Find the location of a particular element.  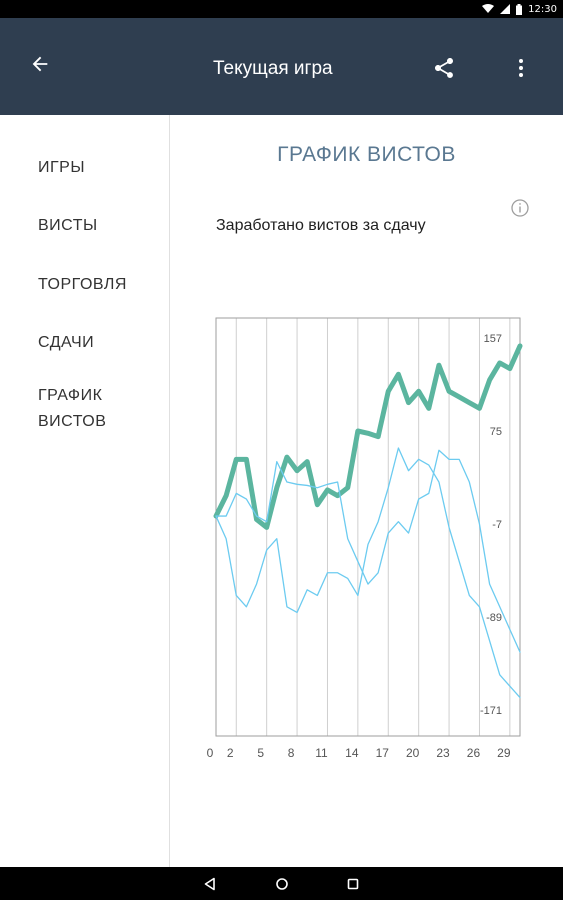

square-recents-icon is located at coordinates (353, 884).